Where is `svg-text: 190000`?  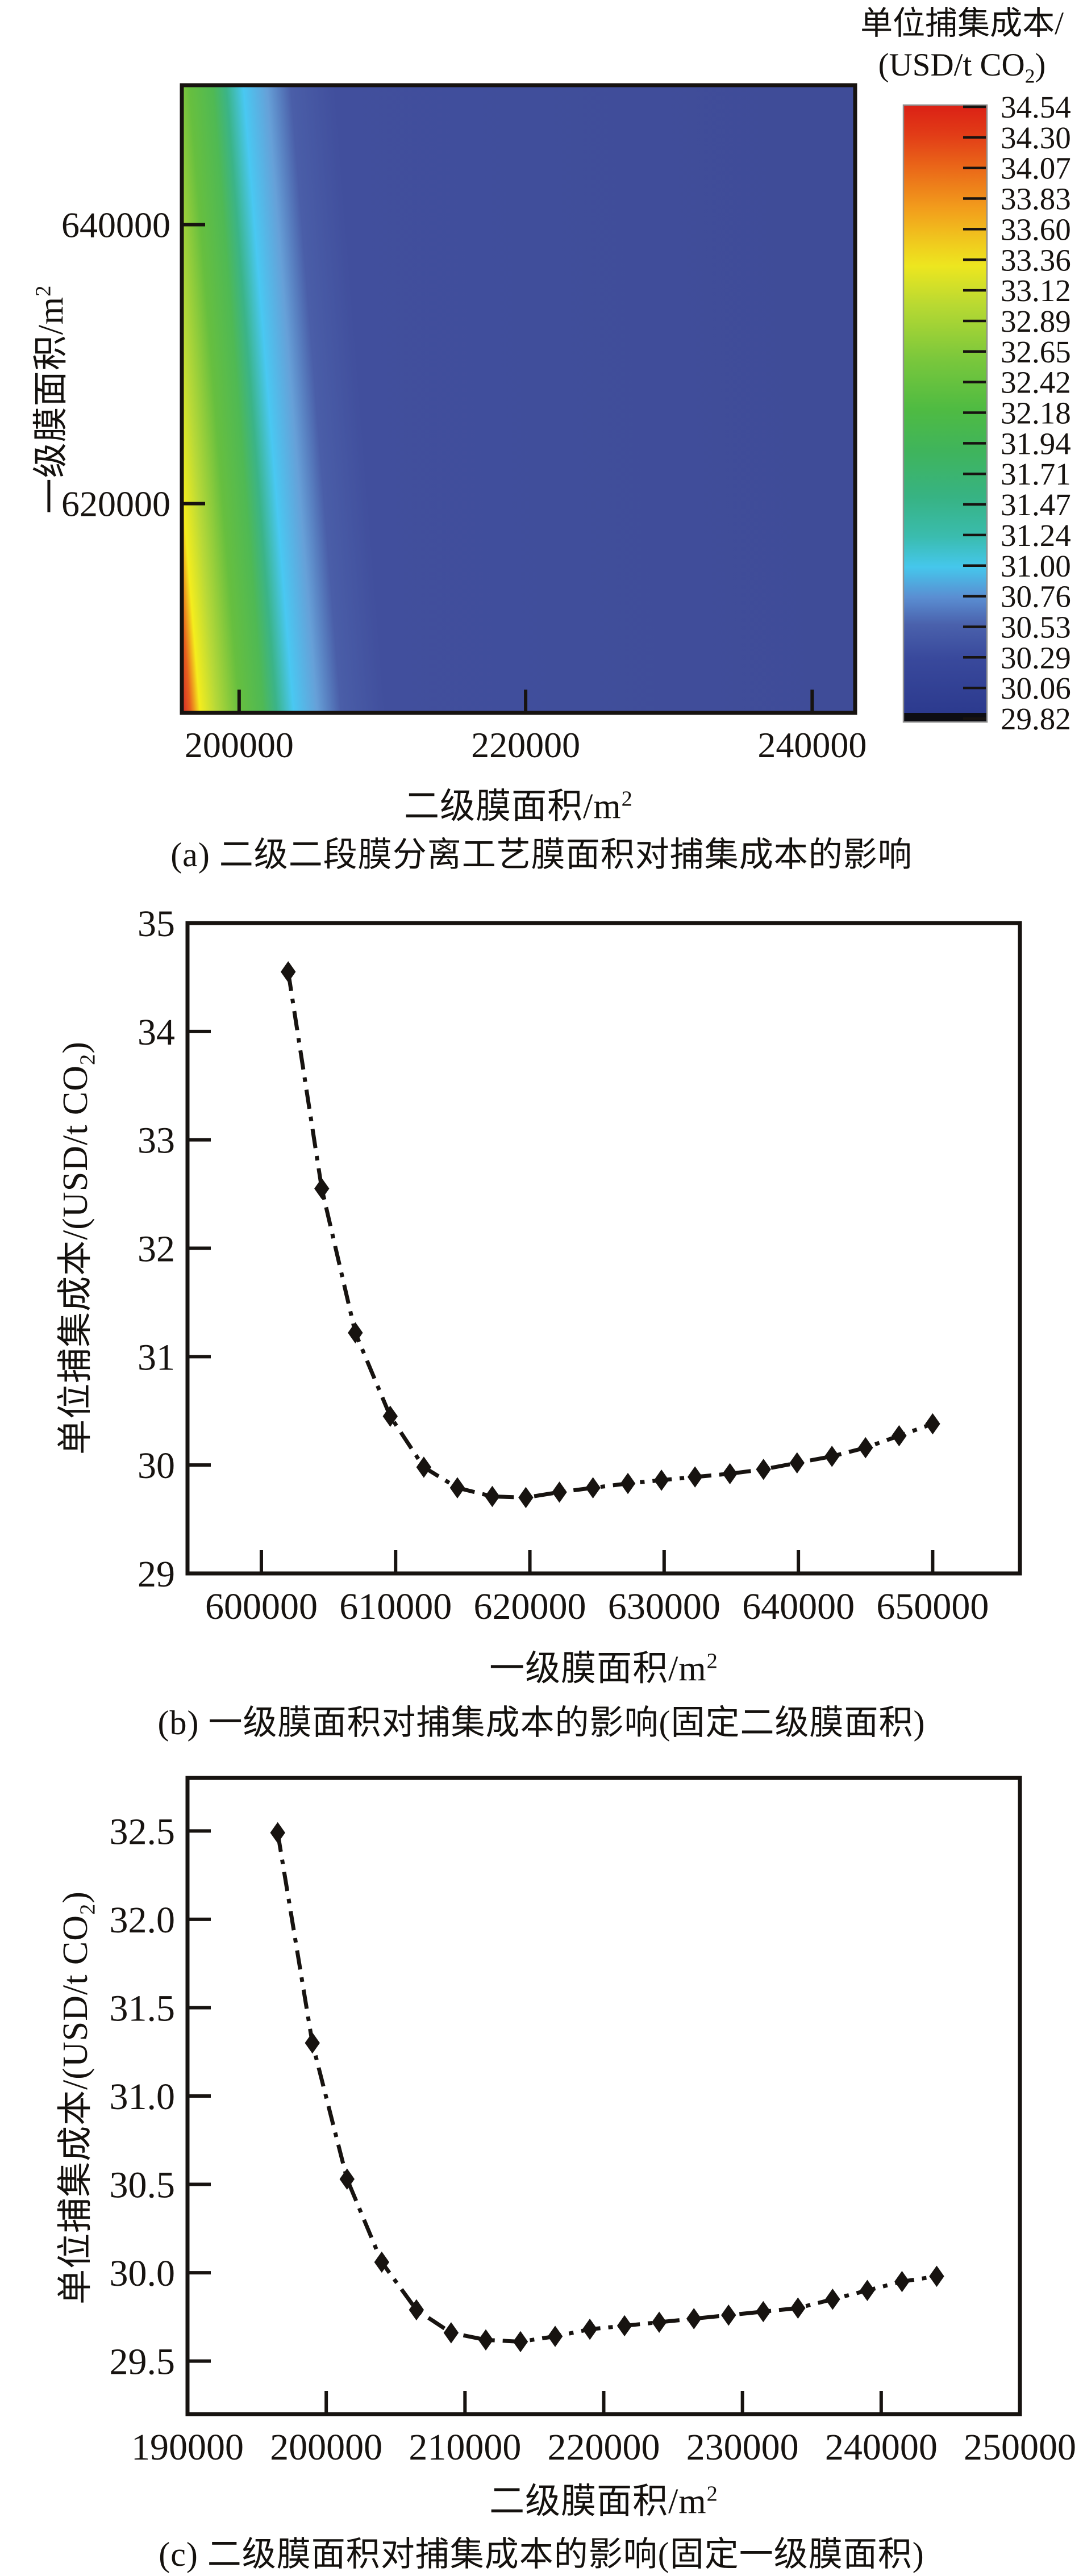 svg-text: 190000 is located at coordinates (187, 2447).